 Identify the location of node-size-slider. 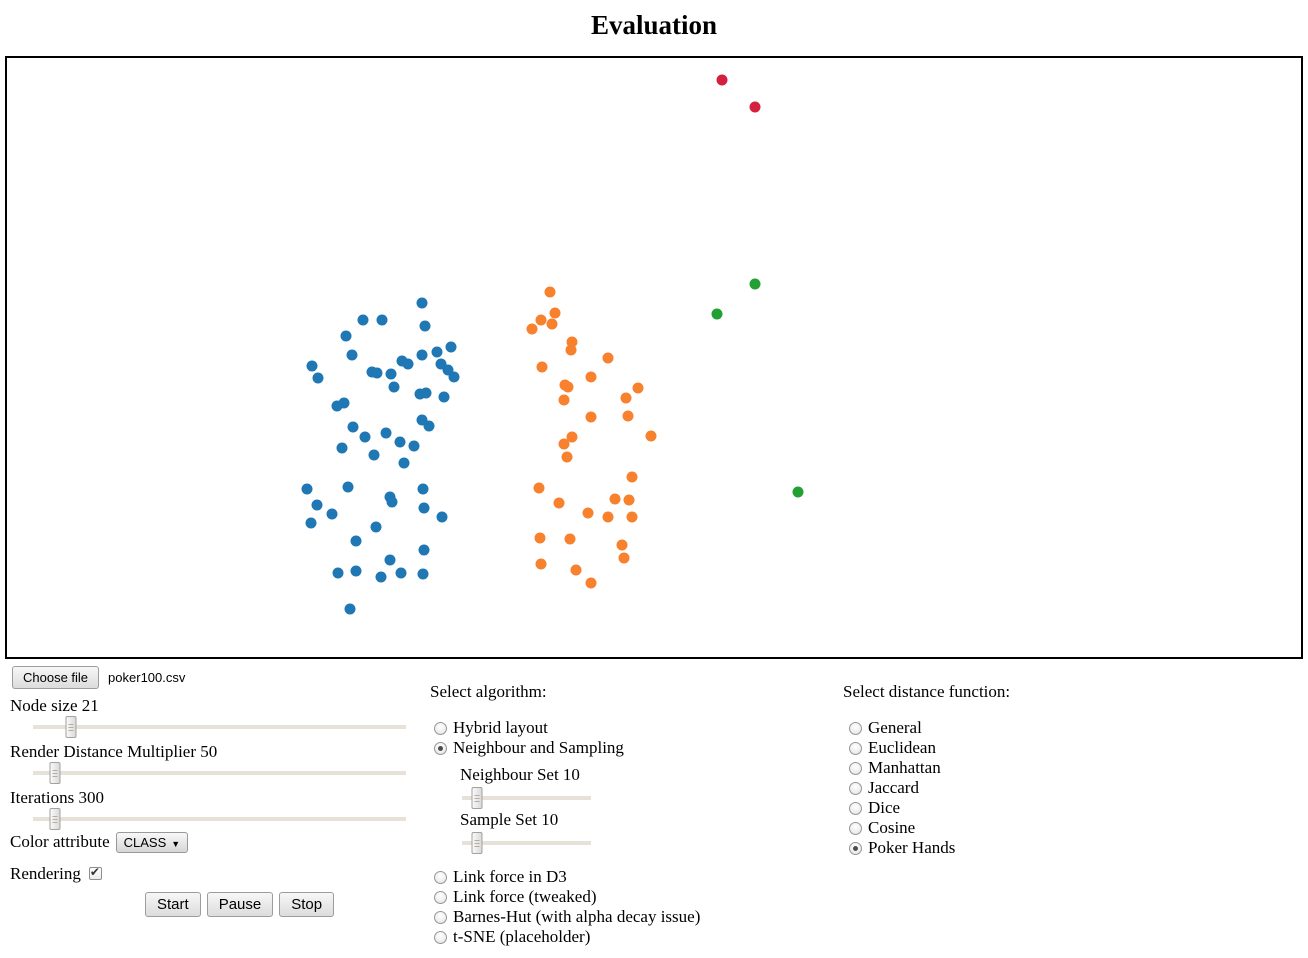
(219, 727).